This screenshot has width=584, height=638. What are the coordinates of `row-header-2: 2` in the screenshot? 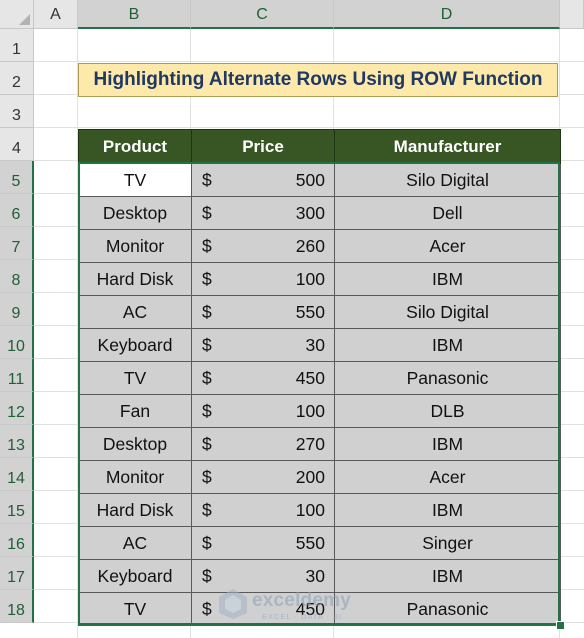 It's located at (17, 78).